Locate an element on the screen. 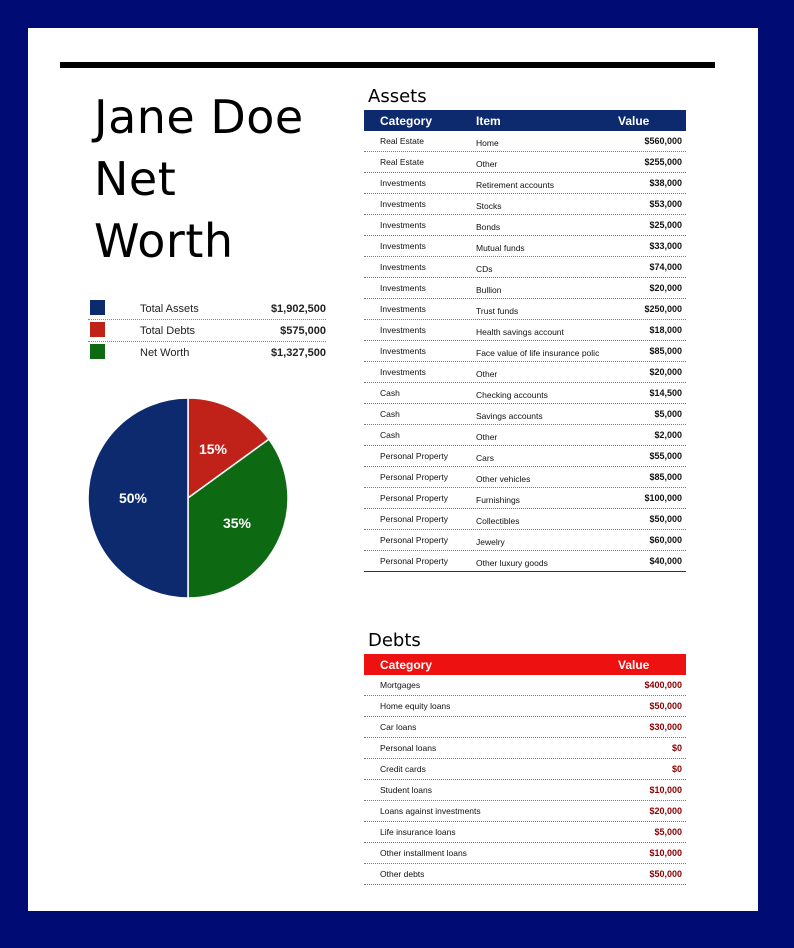  debt-row: Life insurance loans $5,000 is located at coordinates (525, 832).